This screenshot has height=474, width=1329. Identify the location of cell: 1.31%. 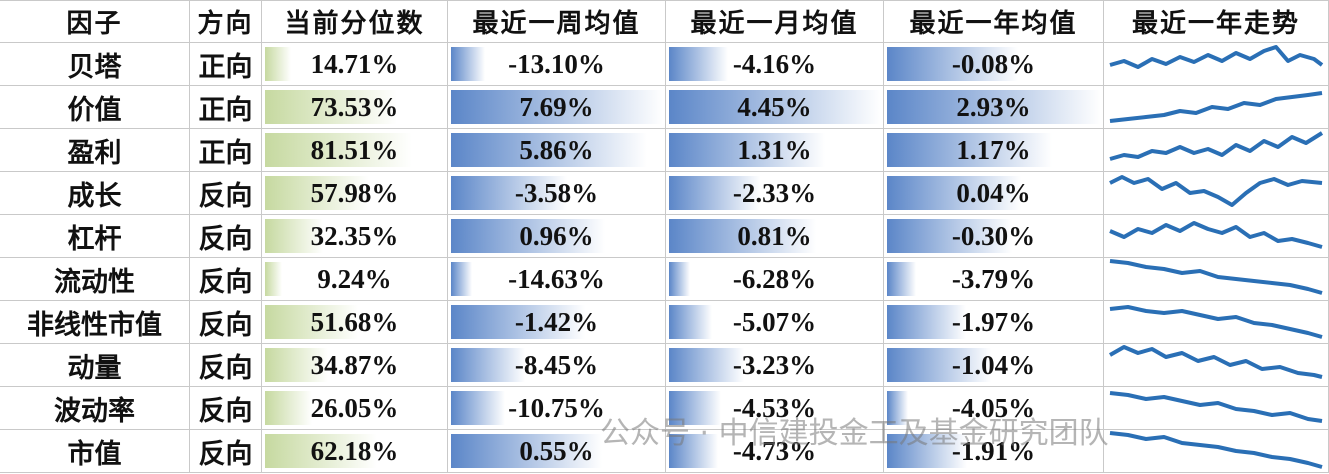
(775, 150).